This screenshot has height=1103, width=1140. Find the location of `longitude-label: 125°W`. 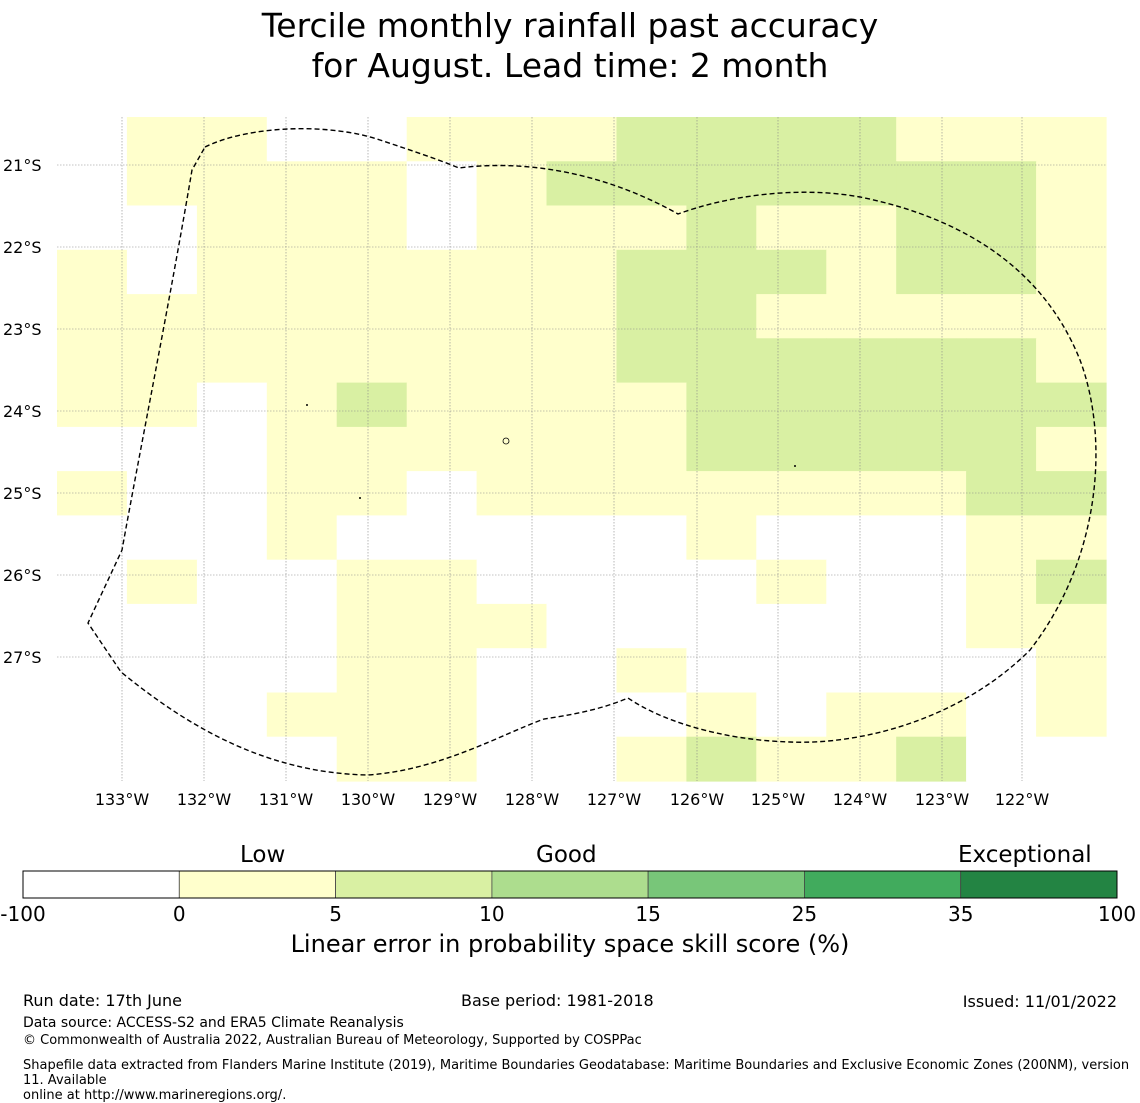

longitude-label: 125°W is located at coordinates (778, 799).